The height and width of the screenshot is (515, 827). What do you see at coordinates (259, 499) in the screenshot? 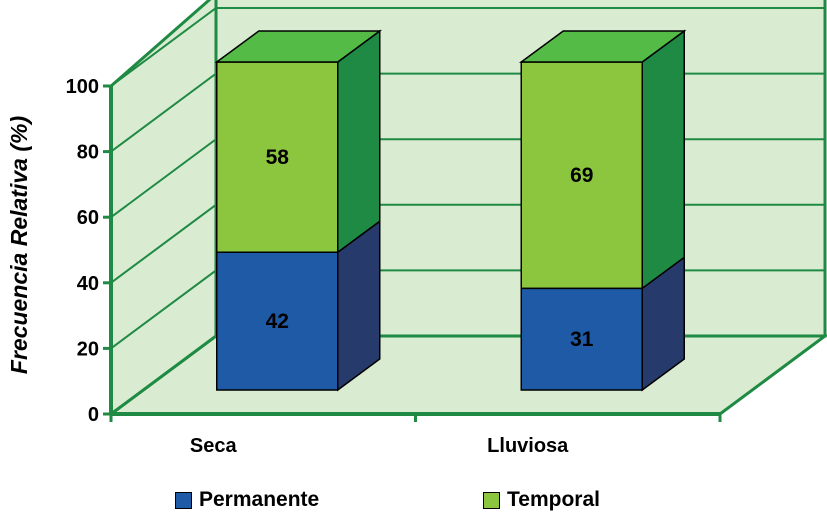
I see `legend-label-permanente: Permanente` at bounding box center [259, 499].